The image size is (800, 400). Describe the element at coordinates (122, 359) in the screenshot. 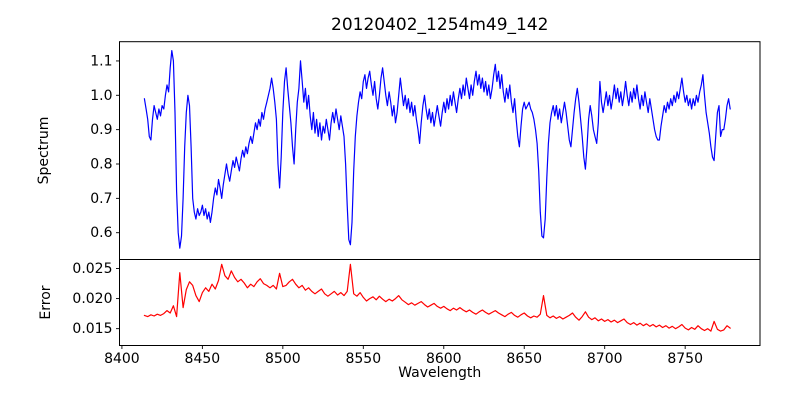

I see `x-tick-label: 8400` at that location.